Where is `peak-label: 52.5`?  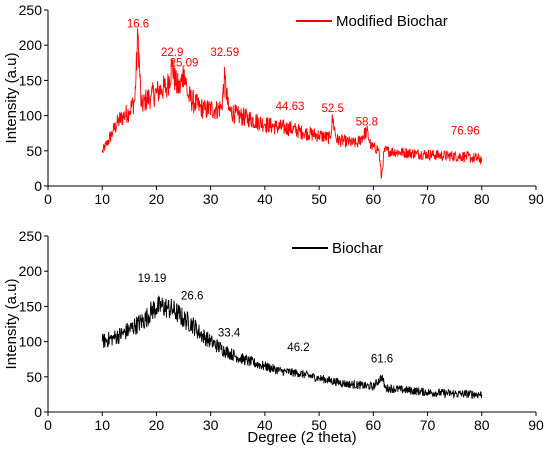 peak-label: 52.5 is located at coordinates (332, 109).